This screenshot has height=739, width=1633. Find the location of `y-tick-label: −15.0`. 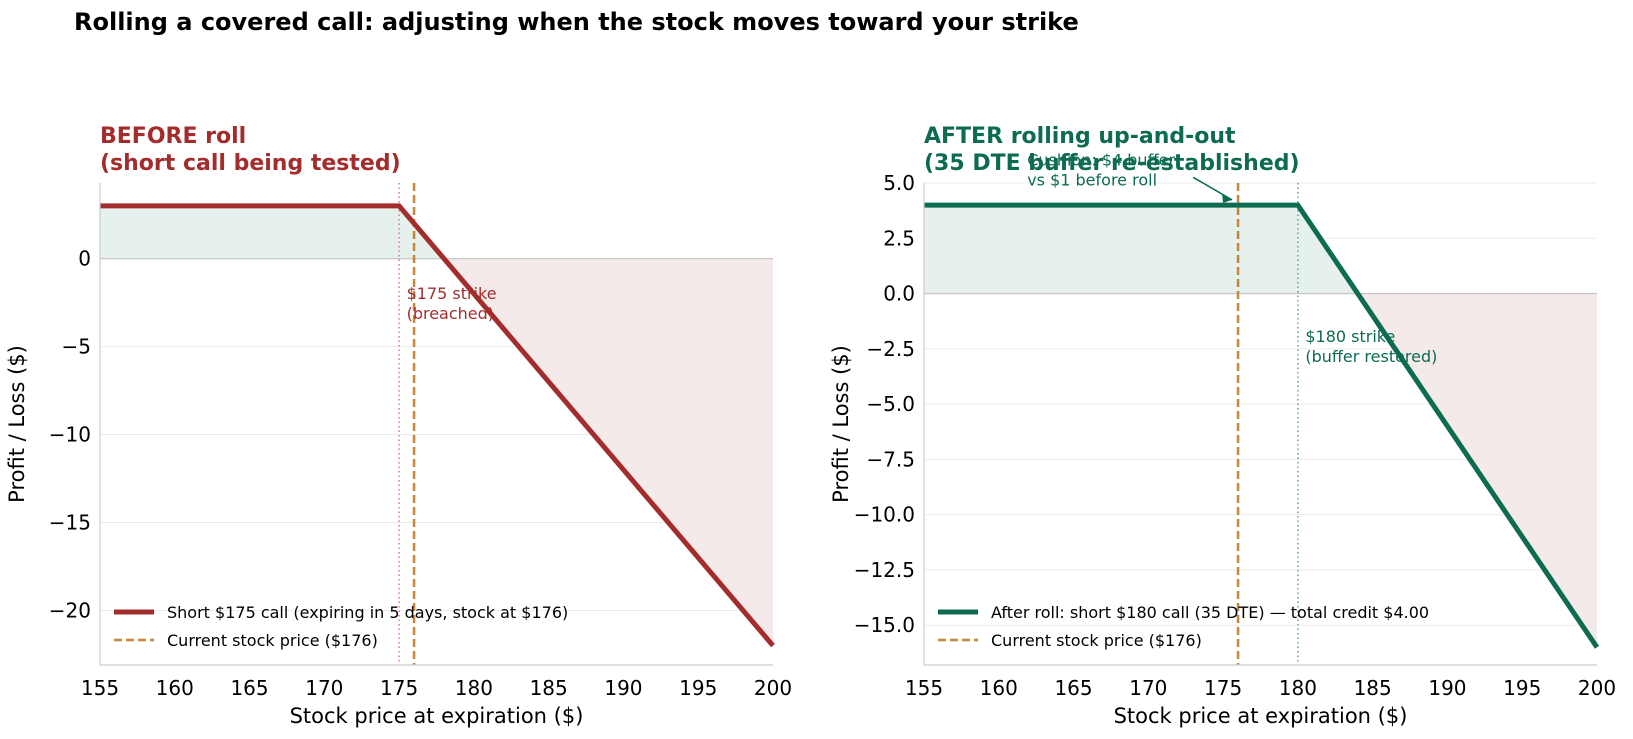

y-tick-label: −15.0 is located at coordinates (884, 625).